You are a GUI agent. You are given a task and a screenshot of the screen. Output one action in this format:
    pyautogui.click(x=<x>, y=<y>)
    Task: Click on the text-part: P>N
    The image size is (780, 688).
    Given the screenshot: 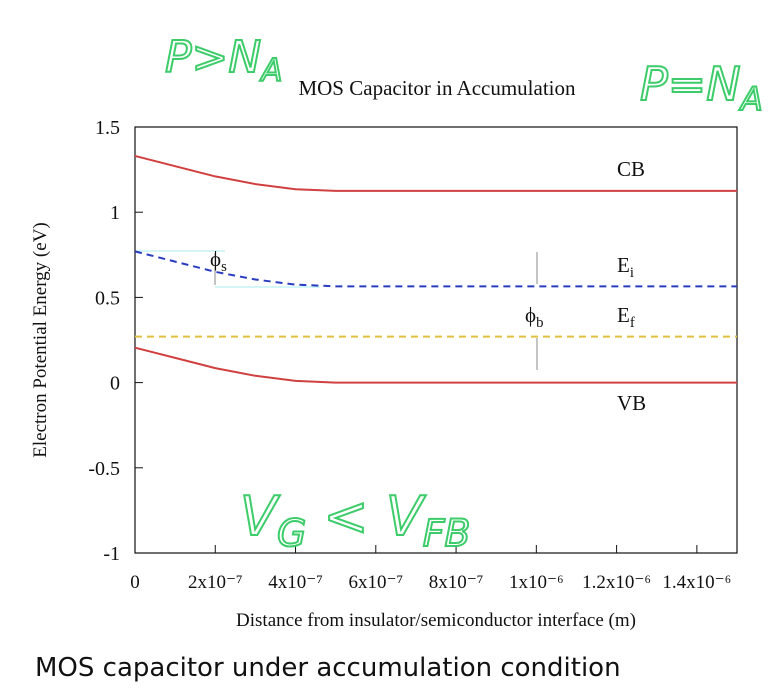 What is the action you would take?
    pyautogui.click(x=213, y=57)
    